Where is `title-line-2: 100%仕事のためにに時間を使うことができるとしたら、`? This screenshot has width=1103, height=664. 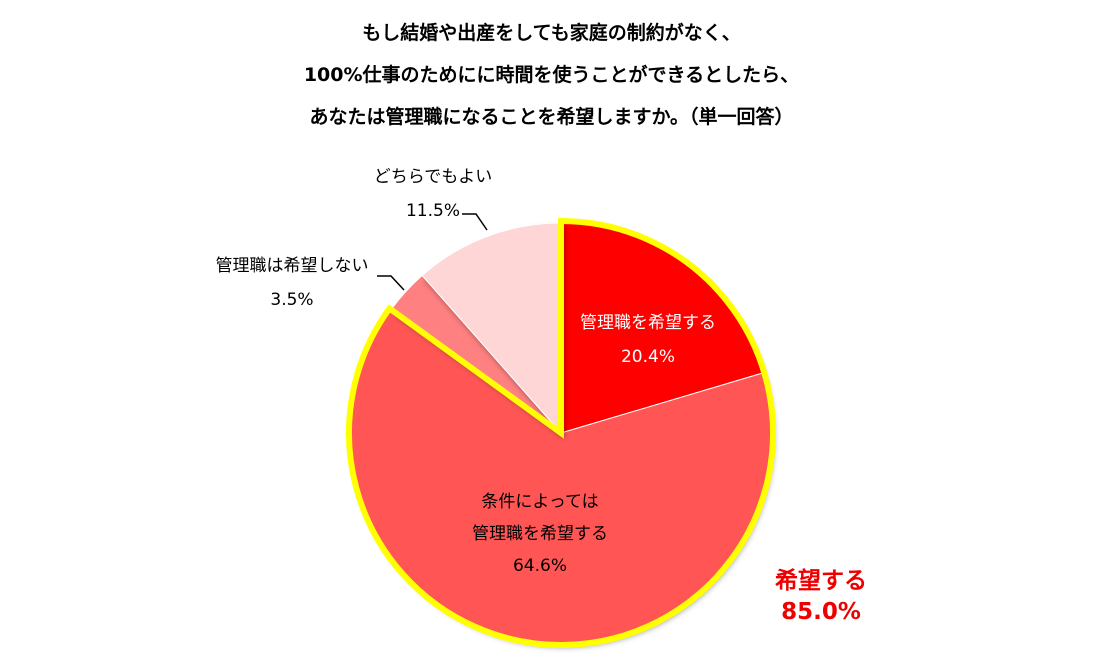 title-line-2: 100%仕事のためにに時間を使うことができるとしたら、 is located at coordinates (551, 75).